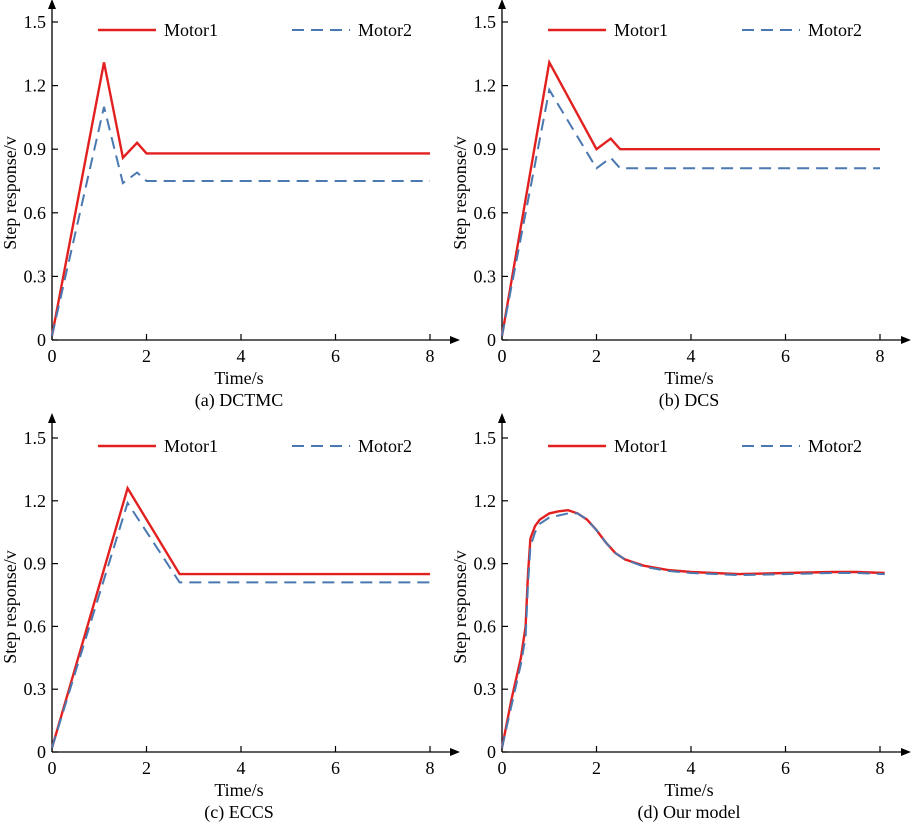  What do you see at coordinates (239, 812) in the screenshot?
I see `panel-caption: (c) ECCS` at bounding box center [239, 812].